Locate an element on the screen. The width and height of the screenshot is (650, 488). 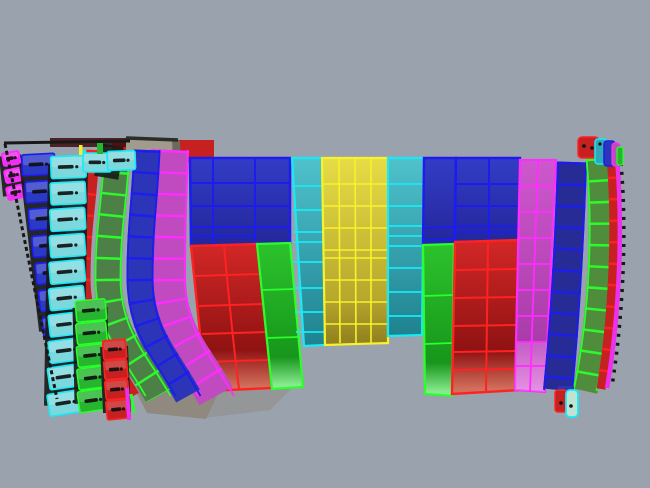
right-dark-edge-band is located at coordinates (618, 274).